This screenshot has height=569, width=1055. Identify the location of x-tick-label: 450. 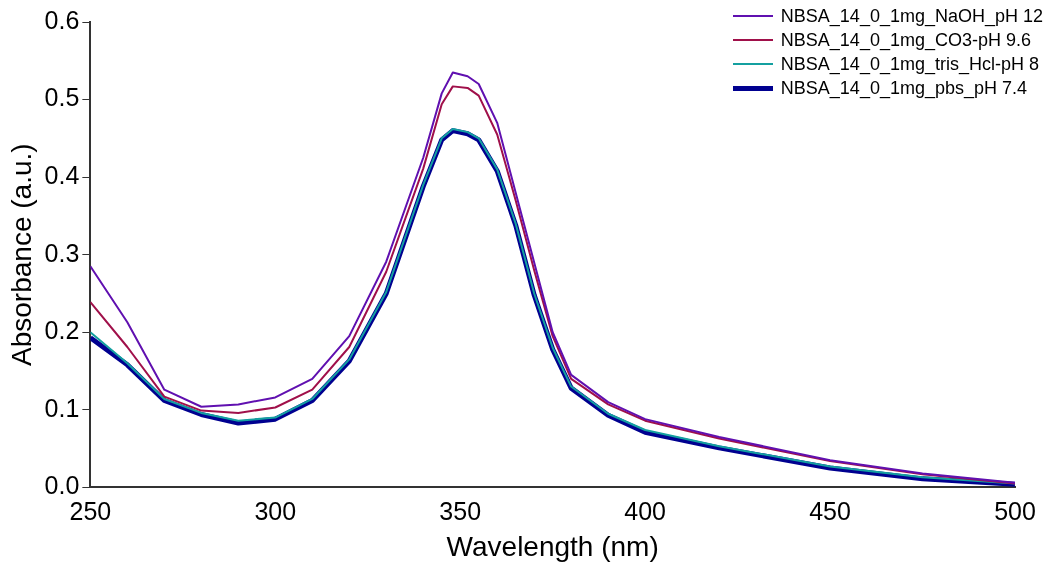
(830, 511).